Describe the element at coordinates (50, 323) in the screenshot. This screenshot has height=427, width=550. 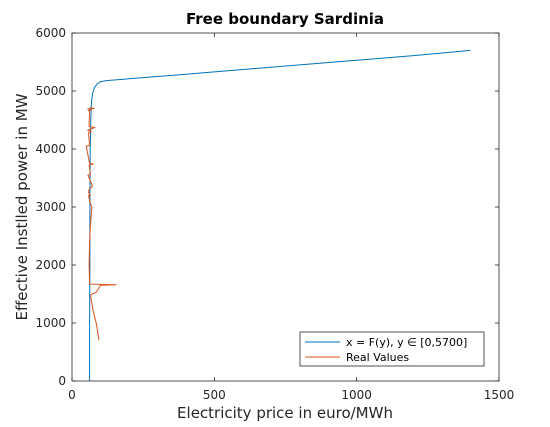
I see `y-tick-label: 1000` at that location.